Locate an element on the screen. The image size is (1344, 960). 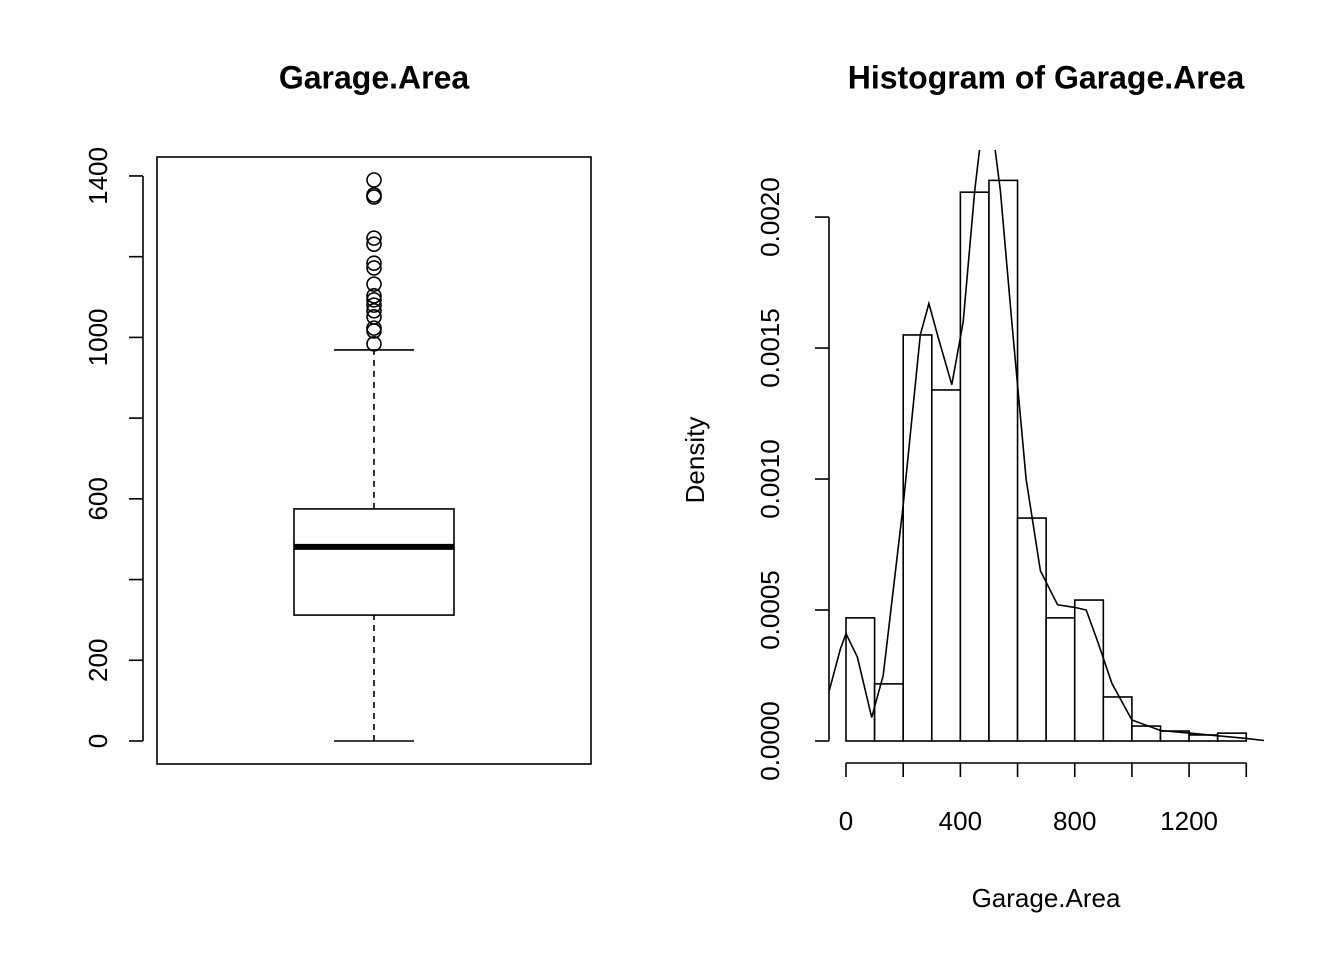
x-tick-label: 400 is located at coordinates (960, 821).